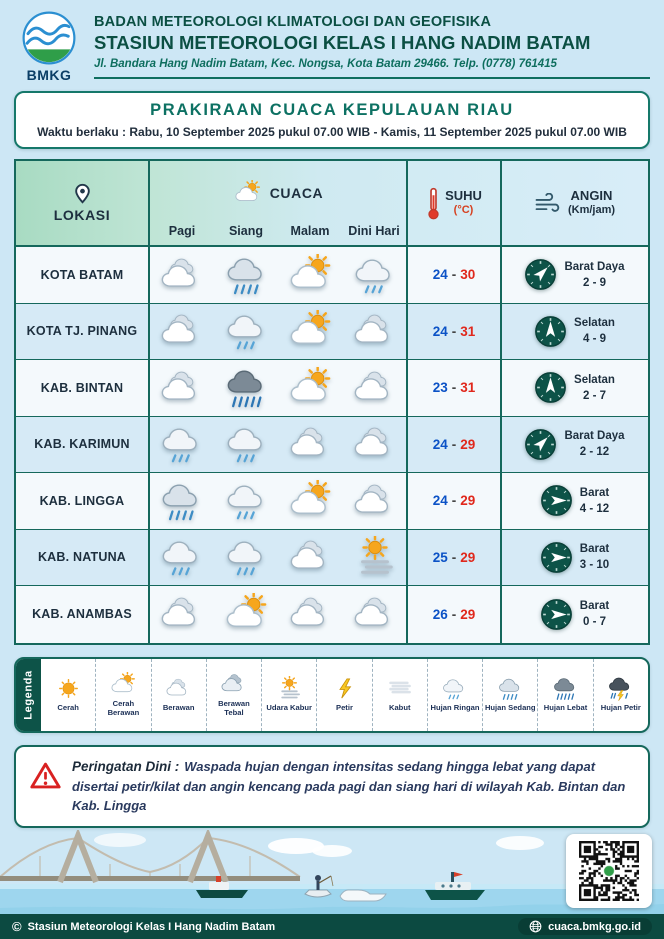 This screenshot has height=939, width=664. I want to click on time-label-dini-hari: Dini Hari, so click(374, 231).